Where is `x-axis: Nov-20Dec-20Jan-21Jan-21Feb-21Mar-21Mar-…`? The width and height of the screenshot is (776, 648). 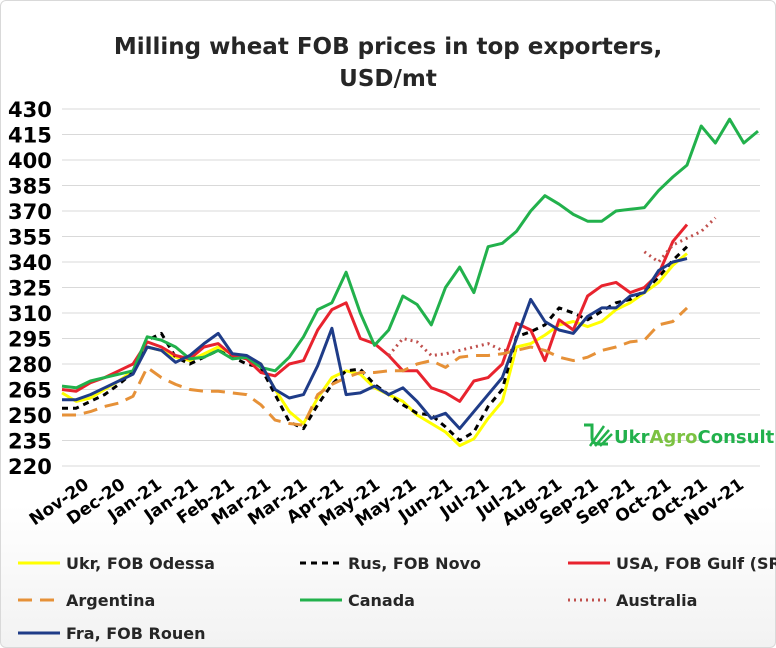
x-axis: Nov-20Dec-20Jan-21Jan-21Feb-21Mar-21Mar-… is located at coordinates (387, 503).